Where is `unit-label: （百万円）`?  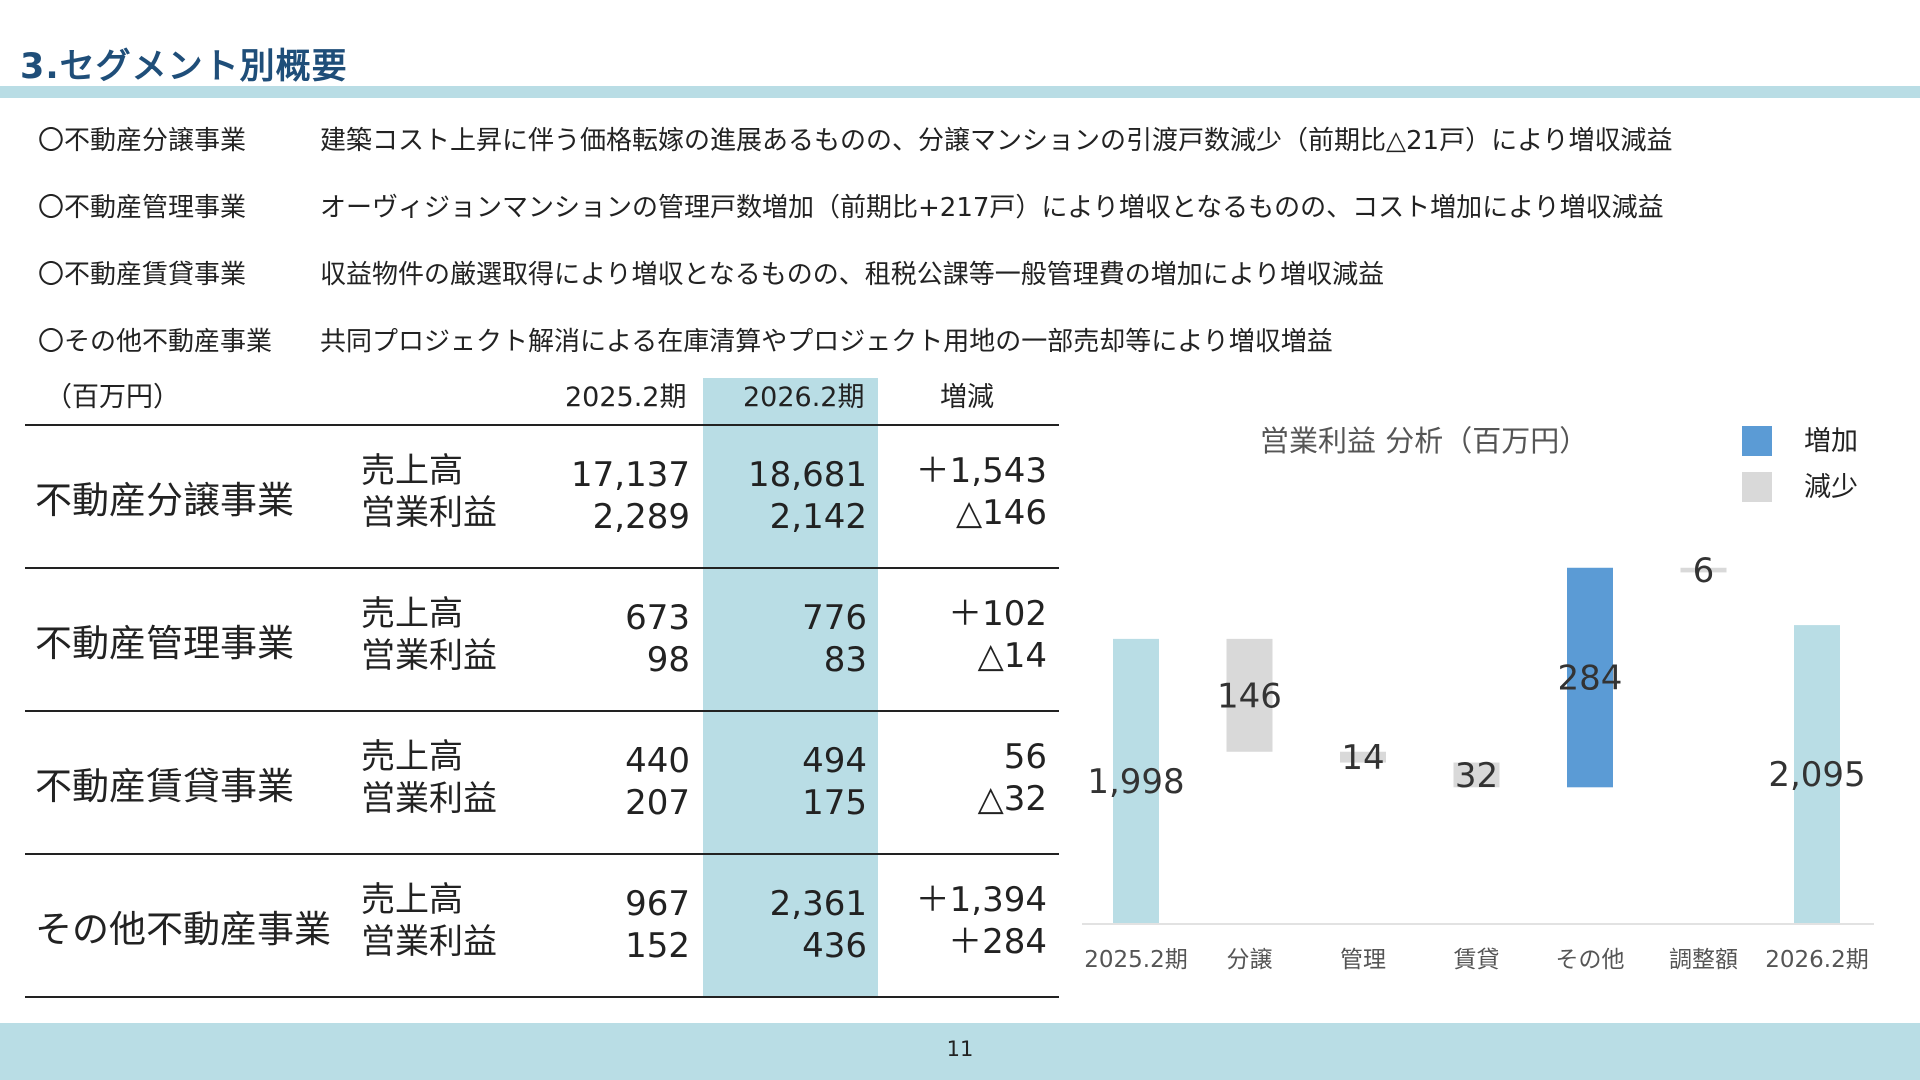 unit-label: （百万円） is located at coordinates (112, 397).